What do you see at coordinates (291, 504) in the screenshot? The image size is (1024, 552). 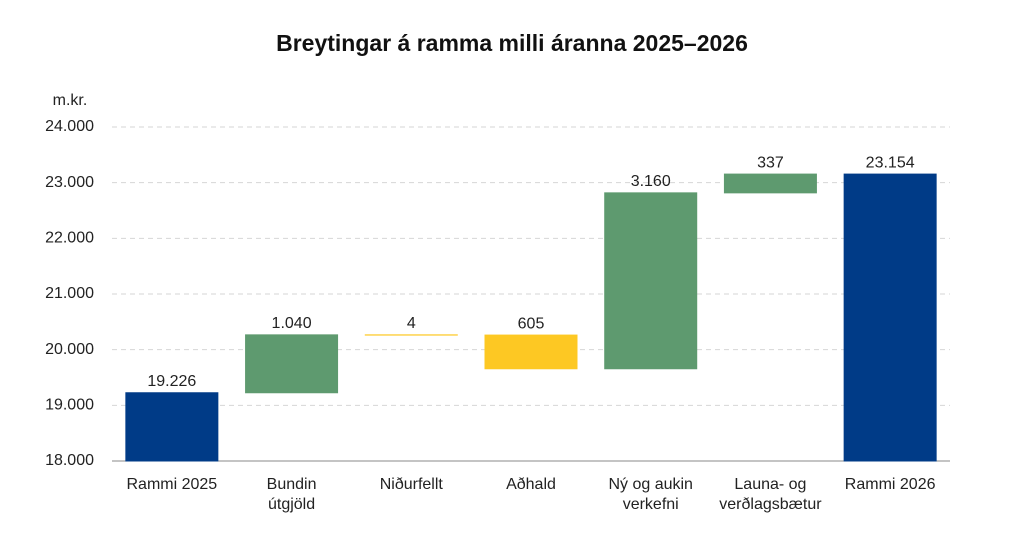 I see `x-tick-label-line: útgjöld` at bounding box center [291, 504].